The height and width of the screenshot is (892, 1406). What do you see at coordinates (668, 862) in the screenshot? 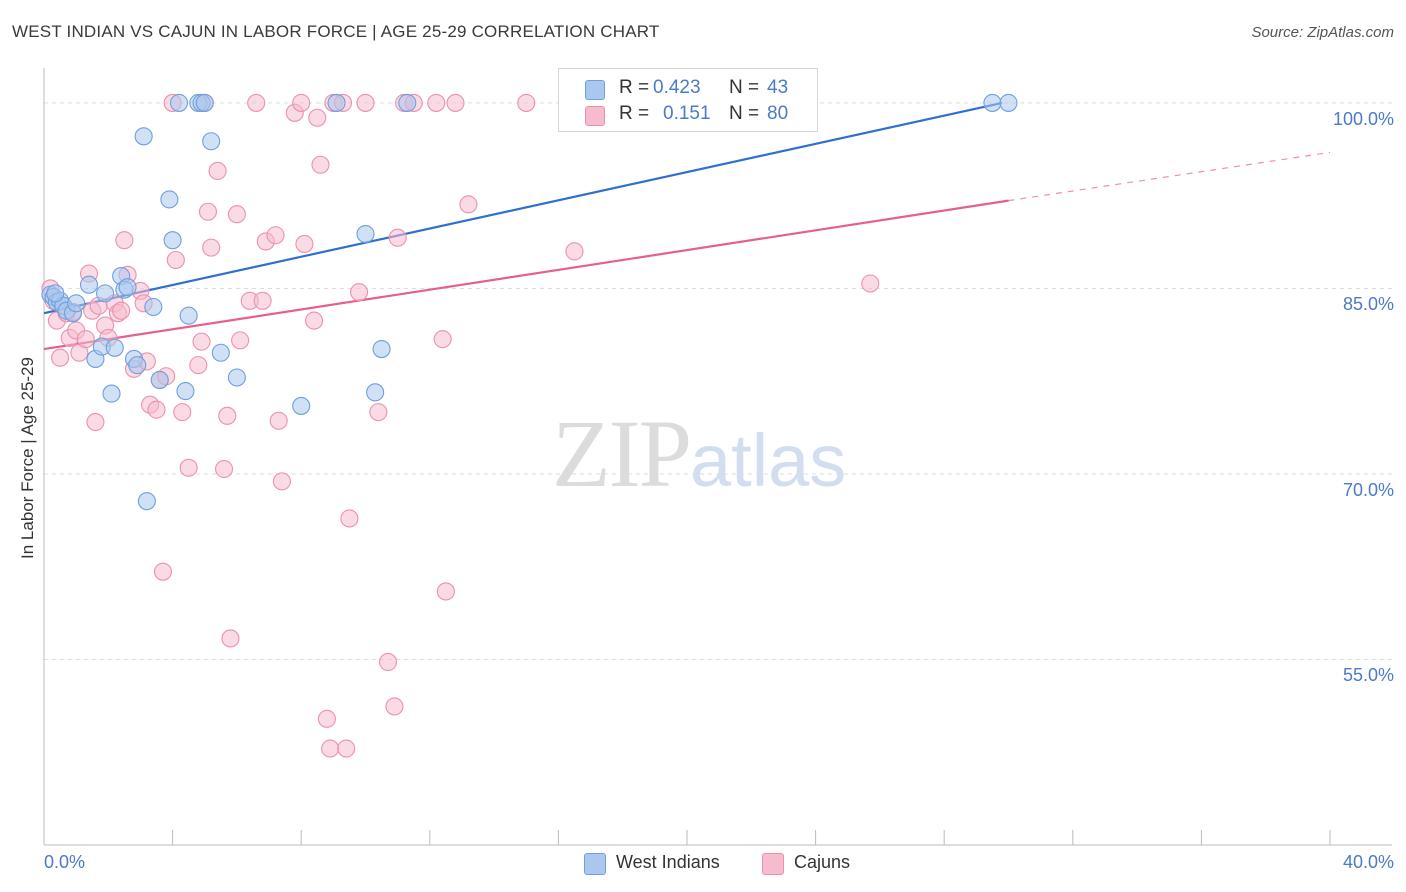
I see `bottom-legend-label-west-indians: West Indians` at bounding box center [668, 862].